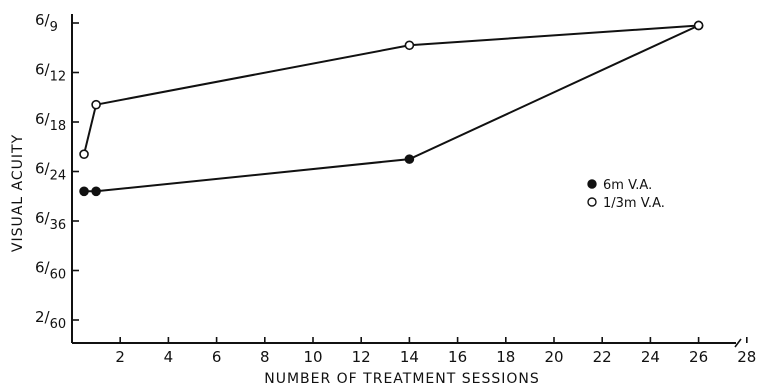 This screenshot has width=782, height=389. Describe the element at coordinates (505, 357) in the screenshot. I see `x-tick-label: 18` at that location.